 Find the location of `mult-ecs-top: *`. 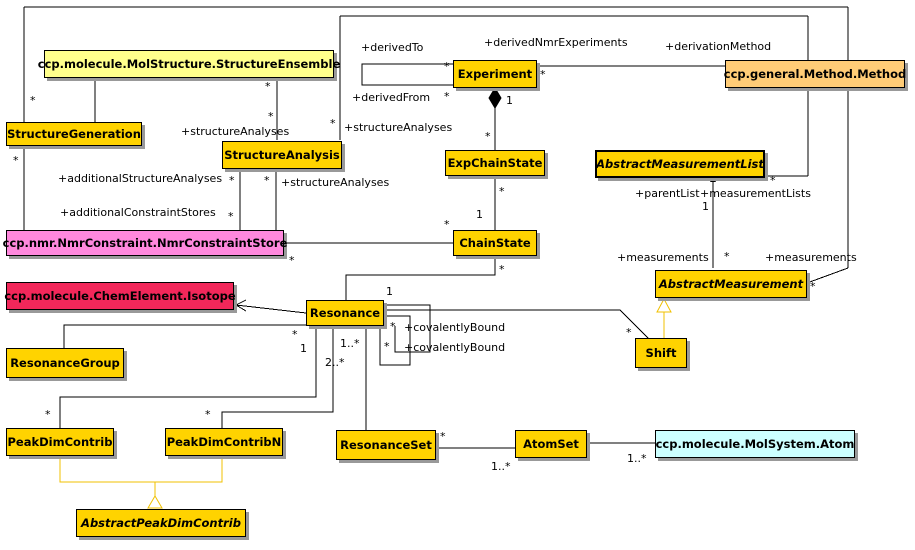

mult-ecs-top: * is located at coordinates (488, 136).